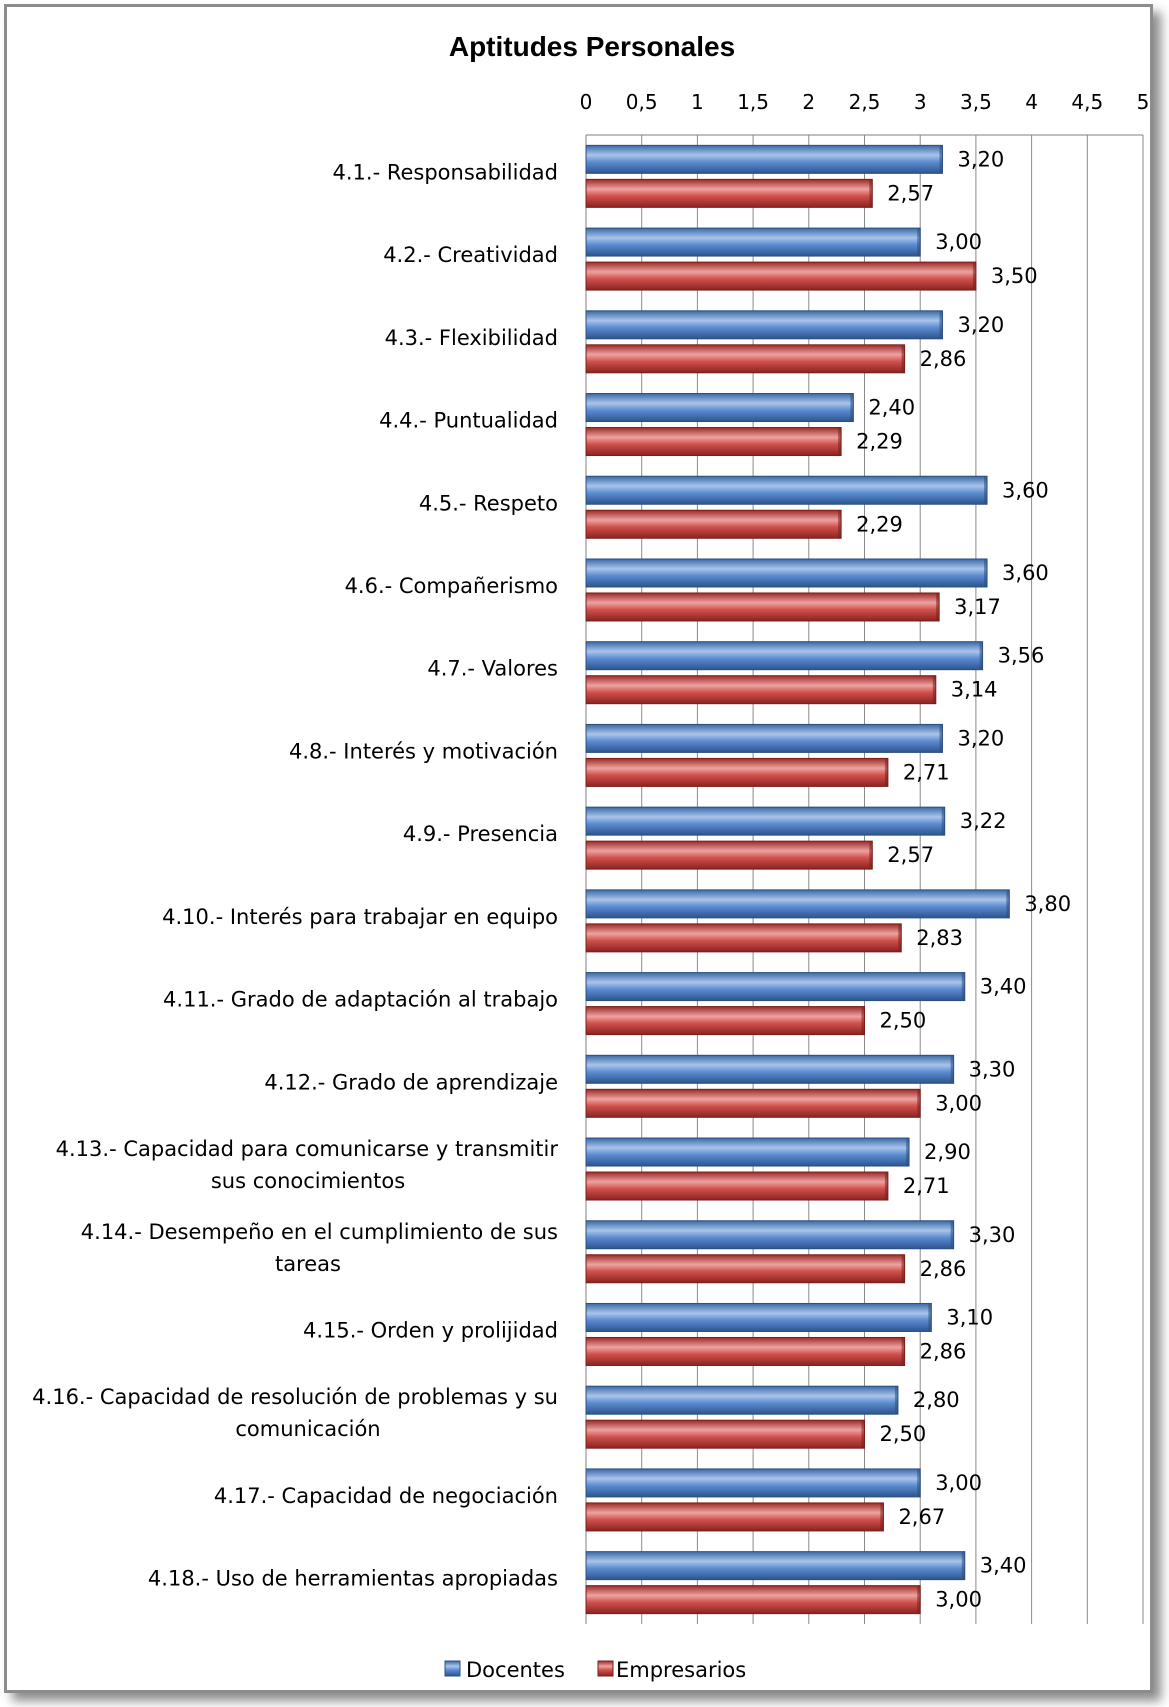 The height and width of the screenshot is (1707, 1169). Describe the element at coordinates (605, 1668) in the screenshot. I see `legend-swatch-empresarios` at that location.